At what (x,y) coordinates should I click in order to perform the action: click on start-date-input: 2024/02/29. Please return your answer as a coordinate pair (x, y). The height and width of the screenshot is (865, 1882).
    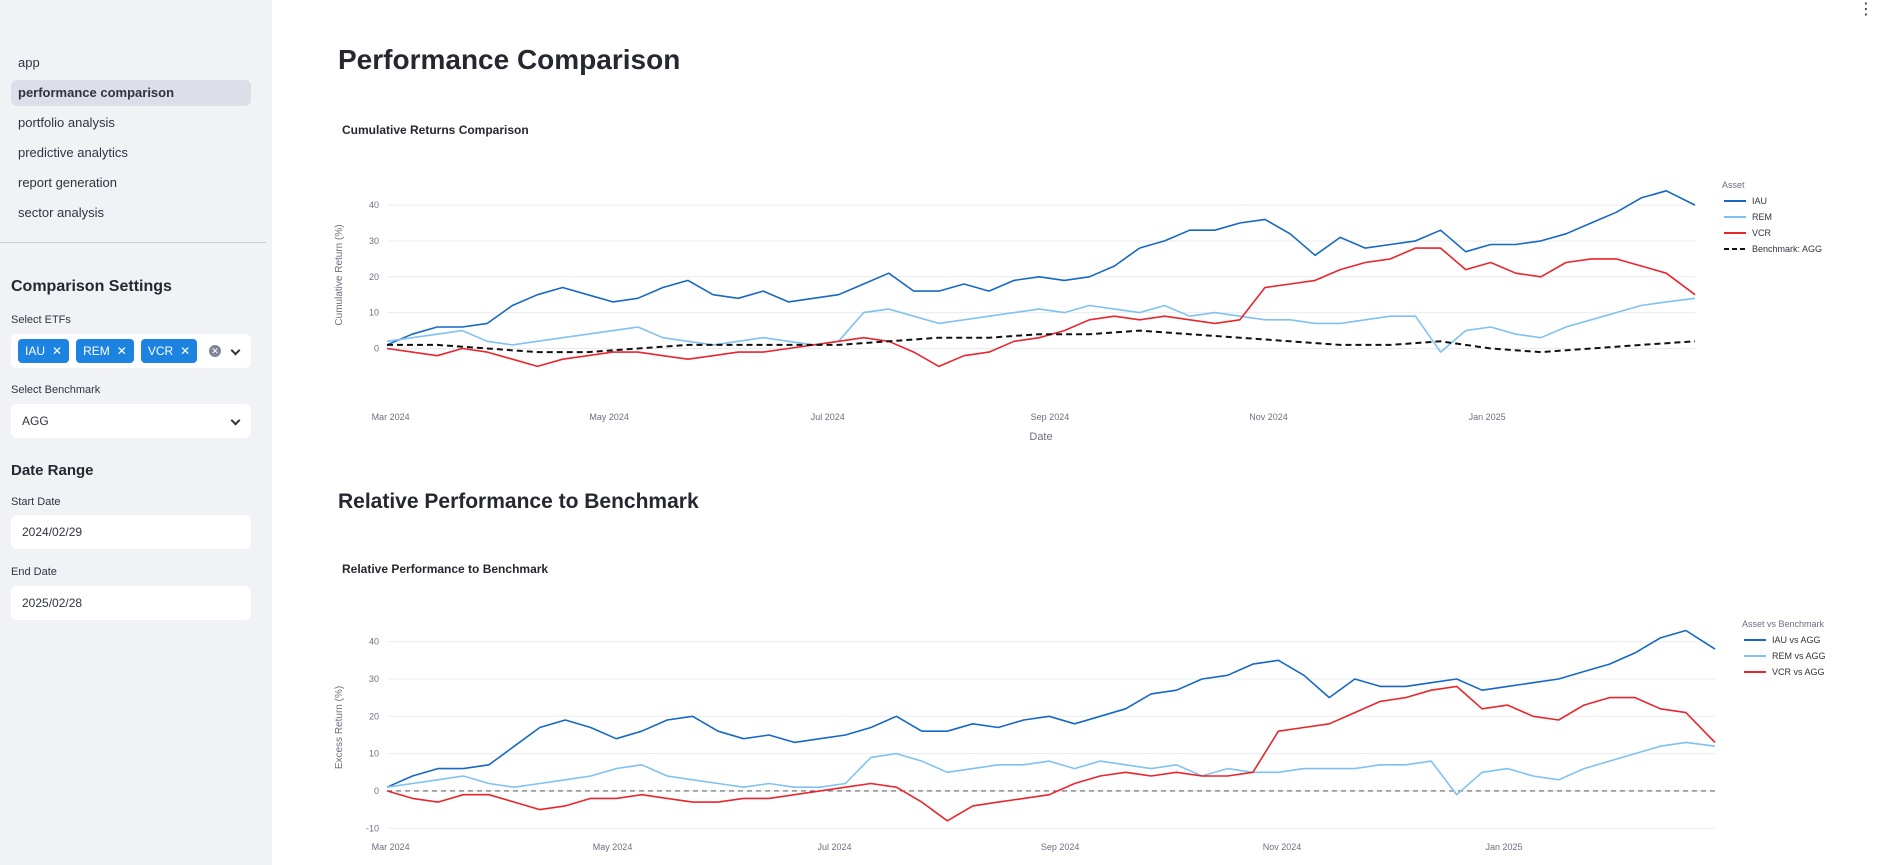
    Looking at the image, I should click on (131, 532).